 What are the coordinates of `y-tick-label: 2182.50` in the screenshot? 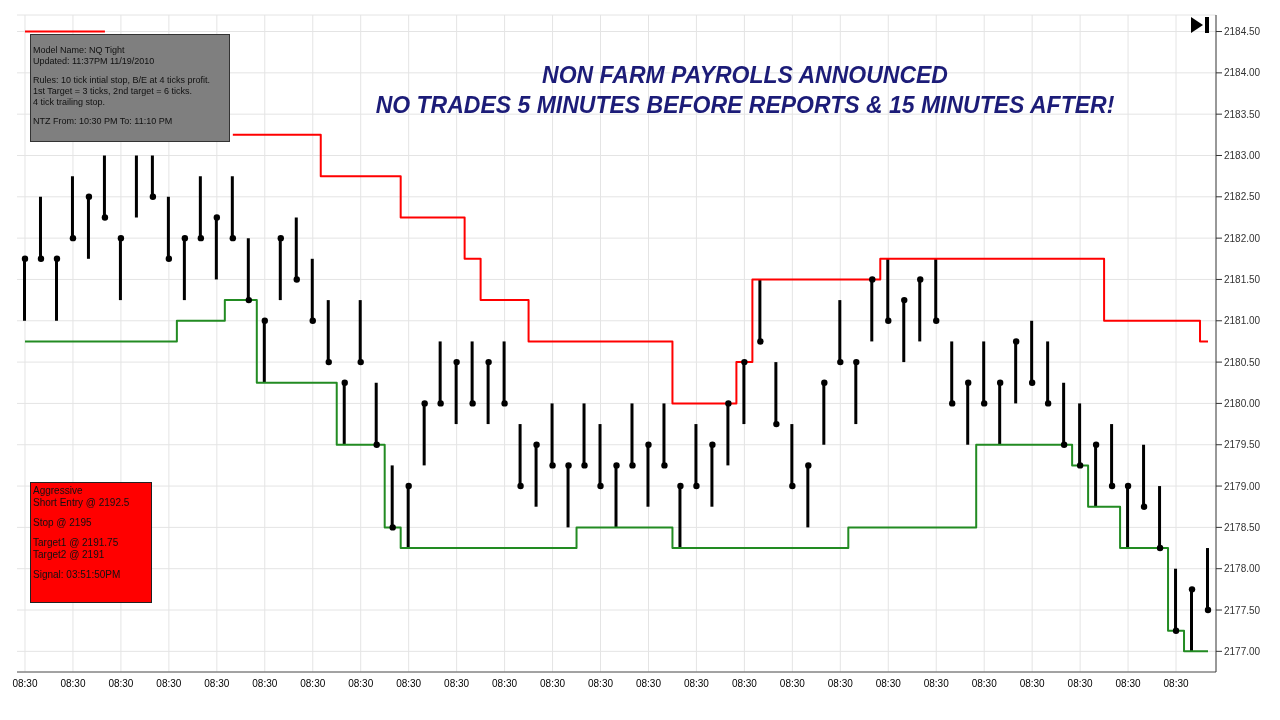 It's located at (1242, 197).